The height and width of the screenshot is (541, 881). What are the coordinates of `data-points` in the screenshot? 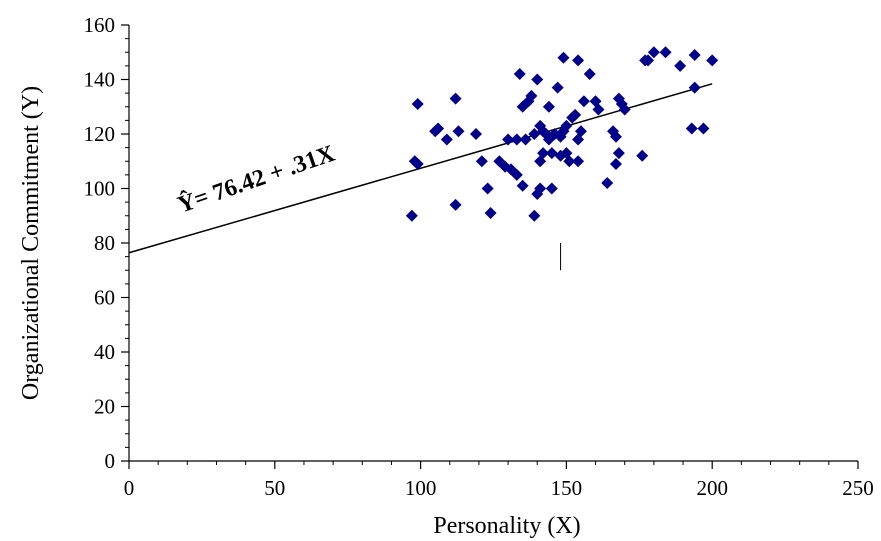 It's located at (562, 134).